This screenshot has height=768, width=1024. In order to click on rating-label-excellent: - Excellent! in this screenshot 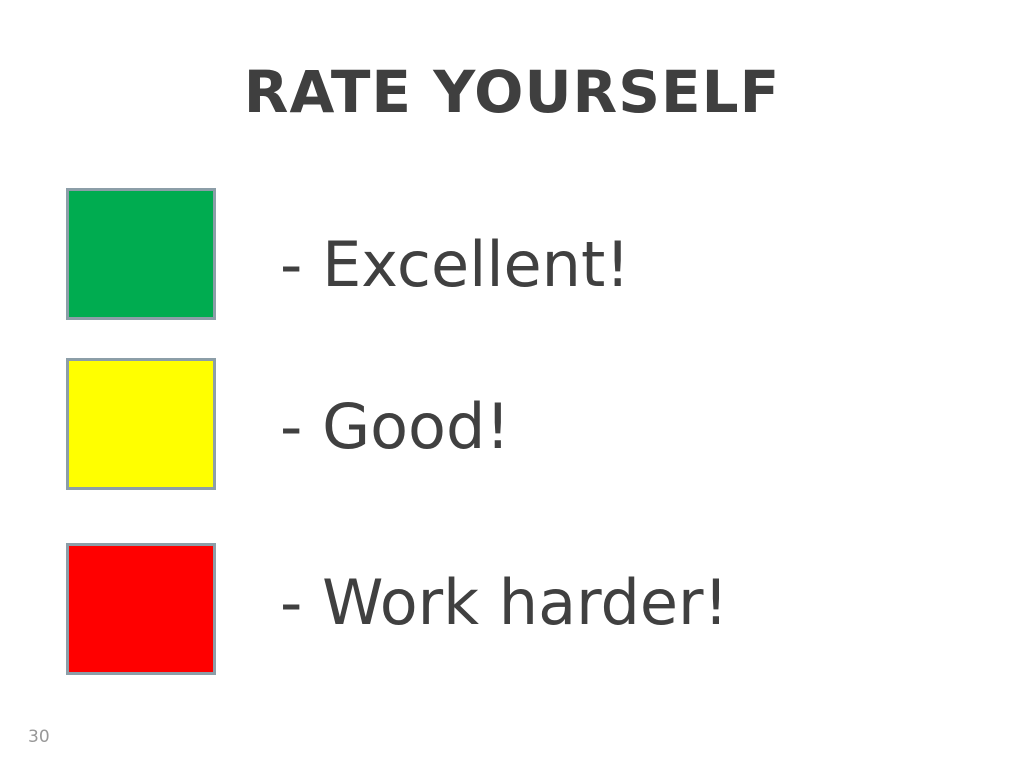, I will do `click(455, 264)`.